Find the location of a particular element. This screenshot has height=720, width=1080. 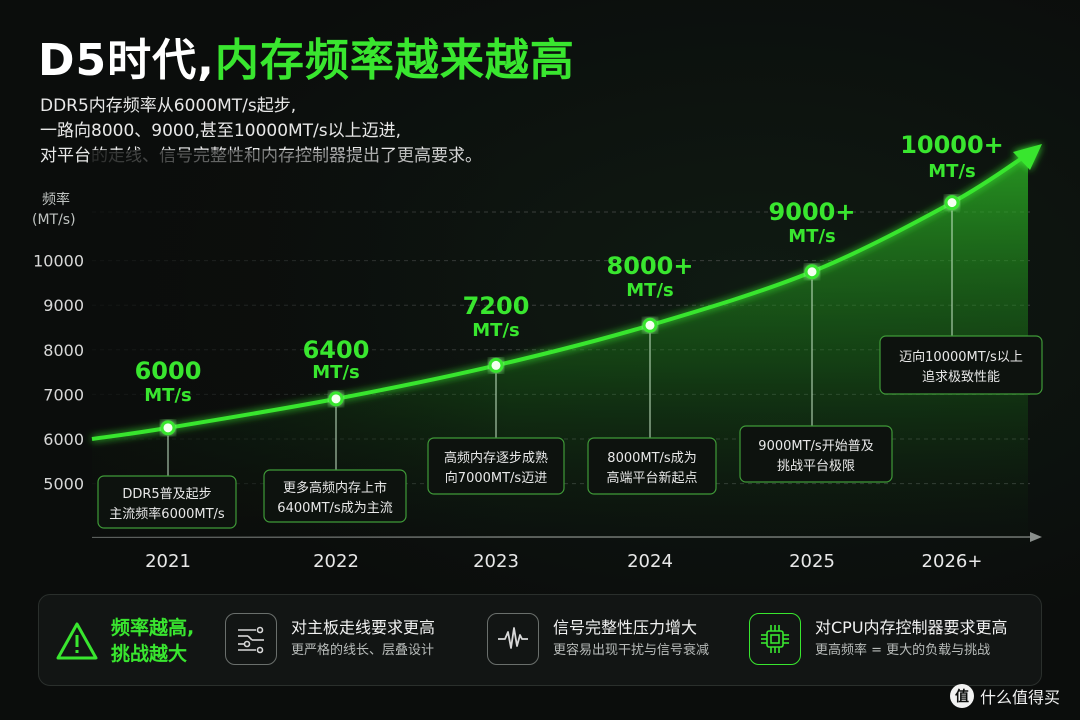

feature-title: 对主板走线要求更高 is located at coordinates (363, 627).